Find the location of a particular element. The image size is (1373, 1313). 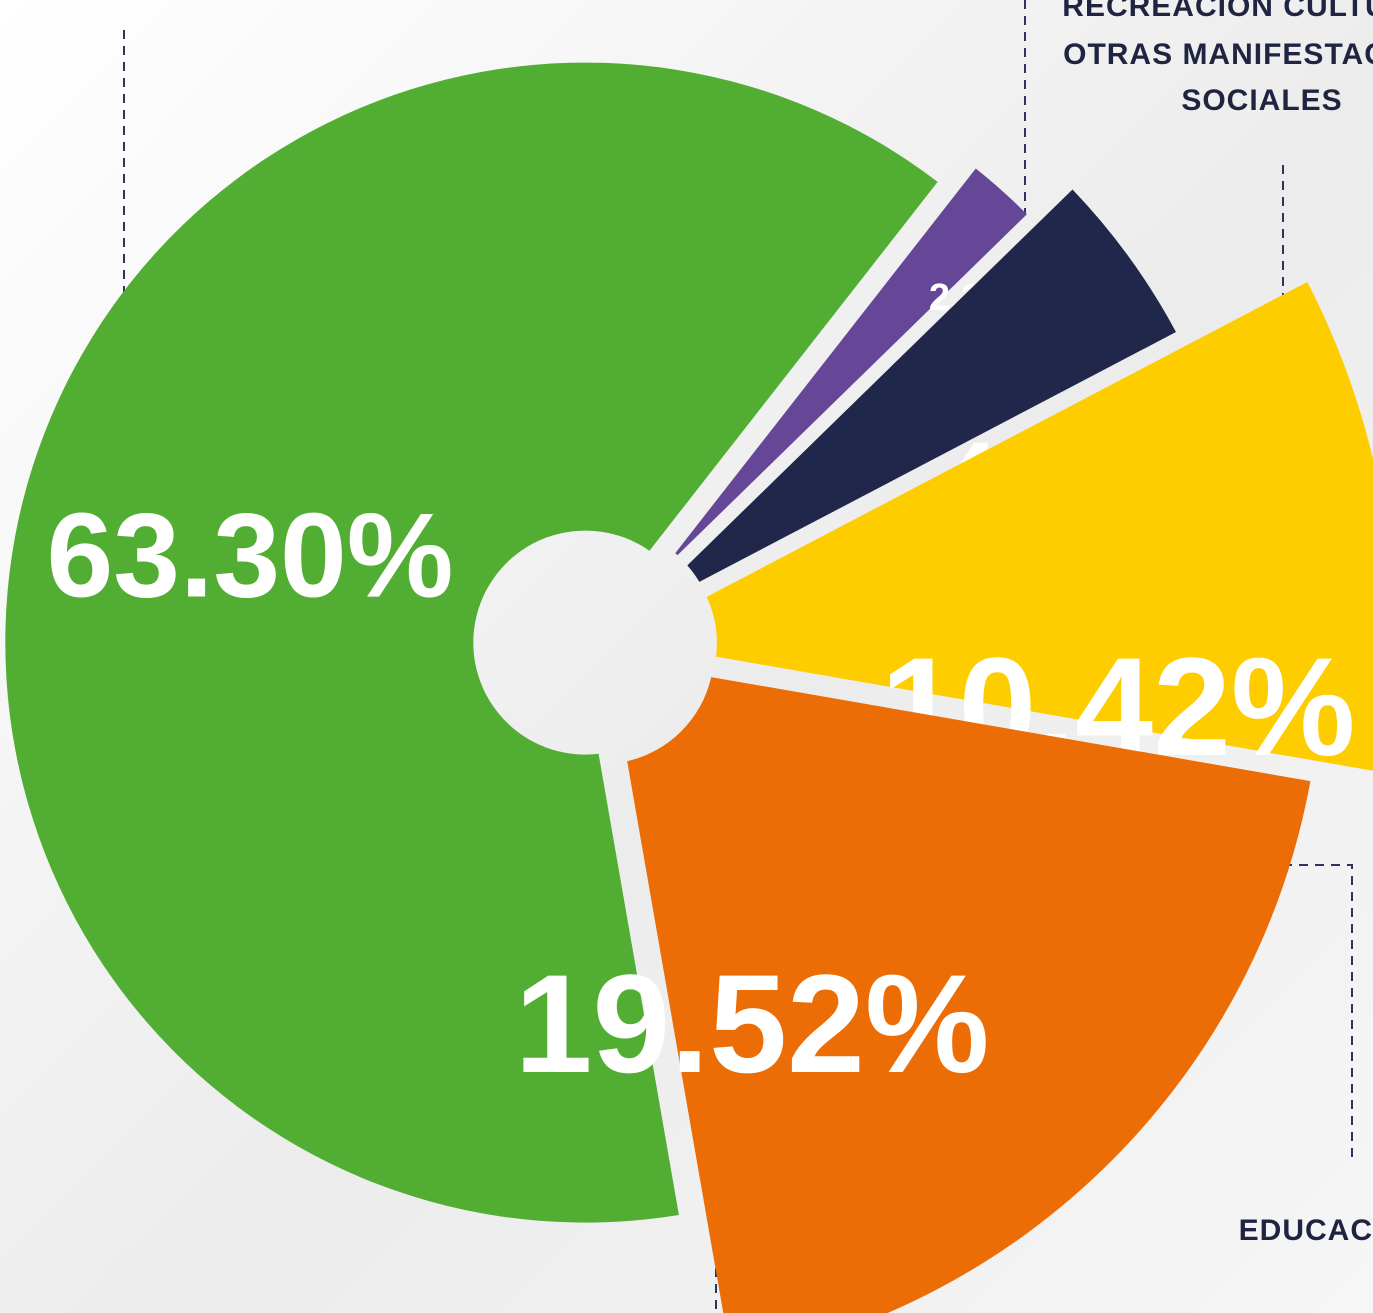

annotation: SOCIALES is located at coordinates (1261, 100).